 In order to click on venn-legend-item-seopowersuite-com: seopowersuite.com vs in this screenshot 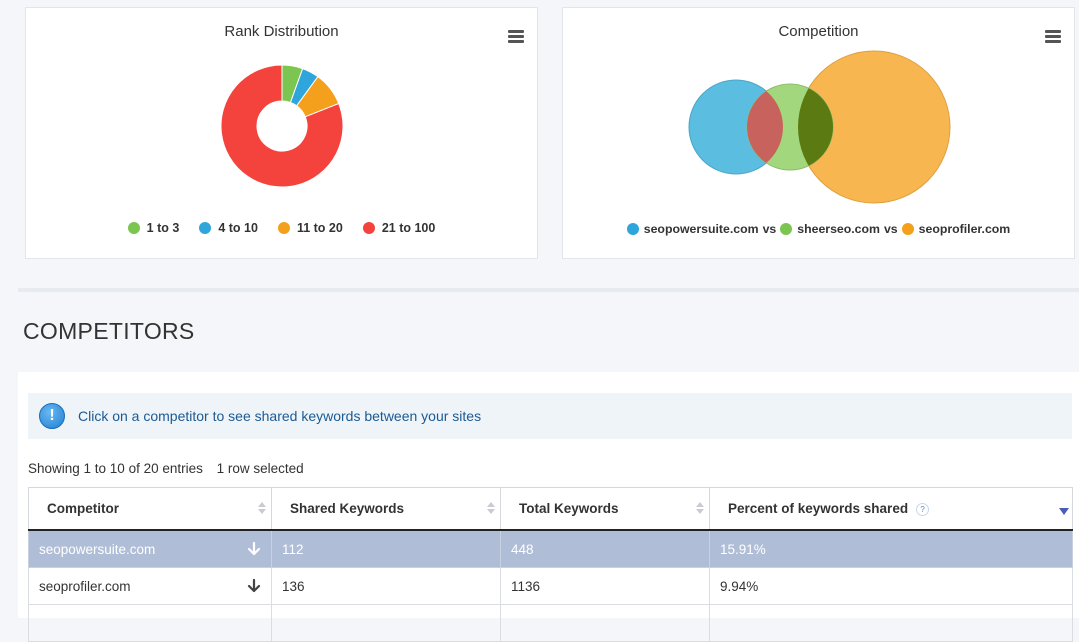, I will do `click(703, 229)`.